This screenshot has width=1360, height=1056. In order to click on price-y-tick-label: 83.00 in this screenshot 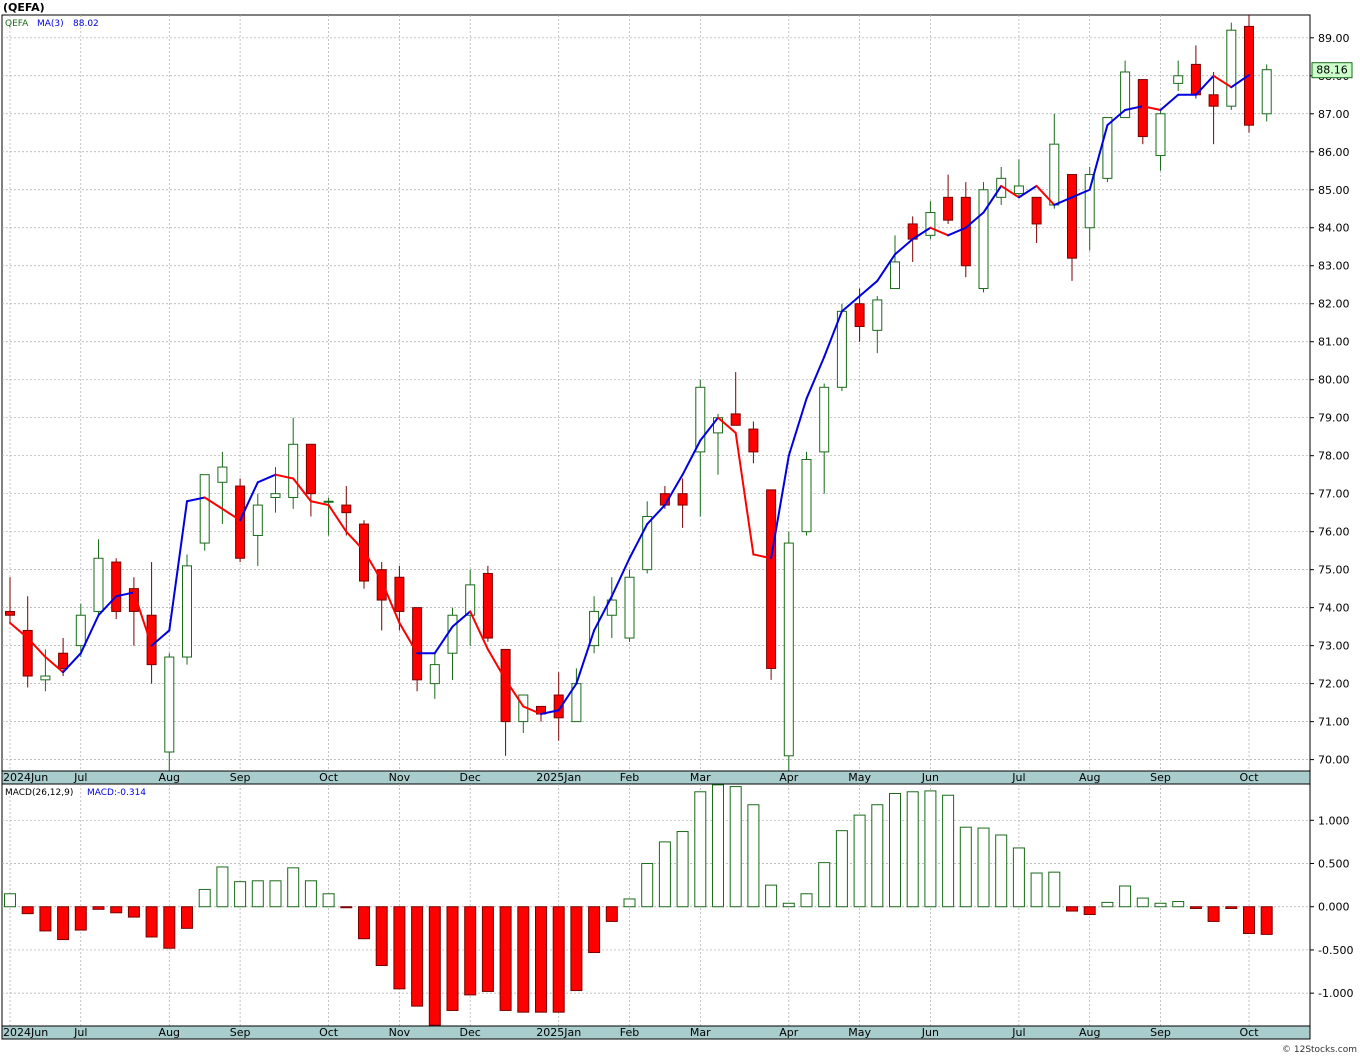, I will do `click(1334, 266)`.